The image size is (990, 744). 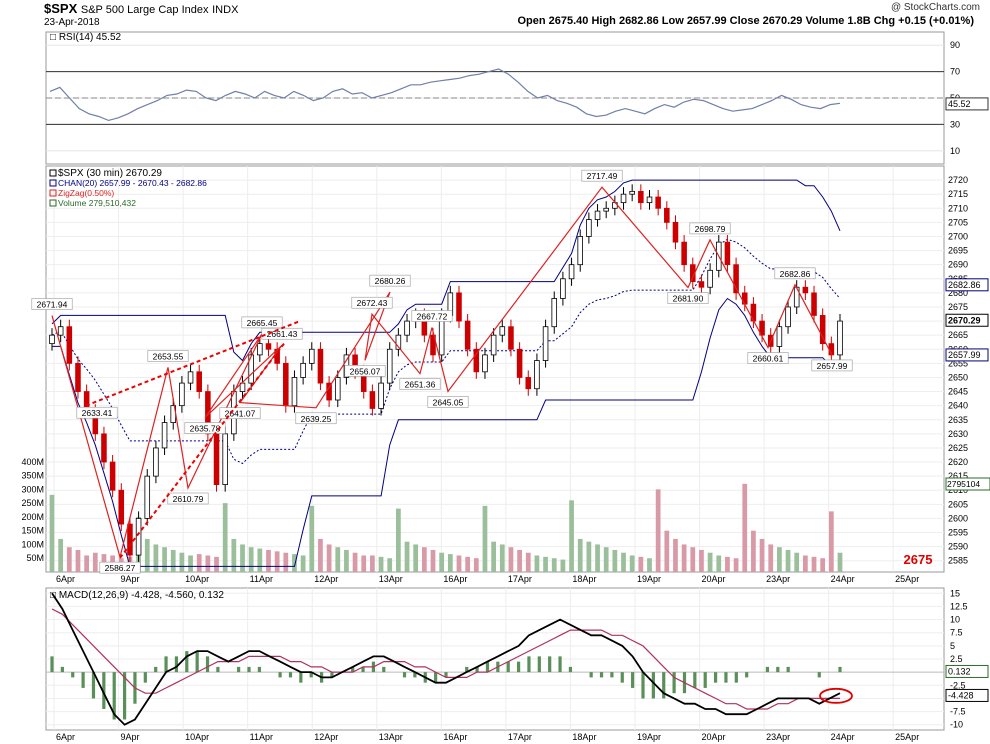 What do you see at coordinates (955, 593) in the screenshot?
I see `macd-tick-label: 15` at bounding box center [955, 593].